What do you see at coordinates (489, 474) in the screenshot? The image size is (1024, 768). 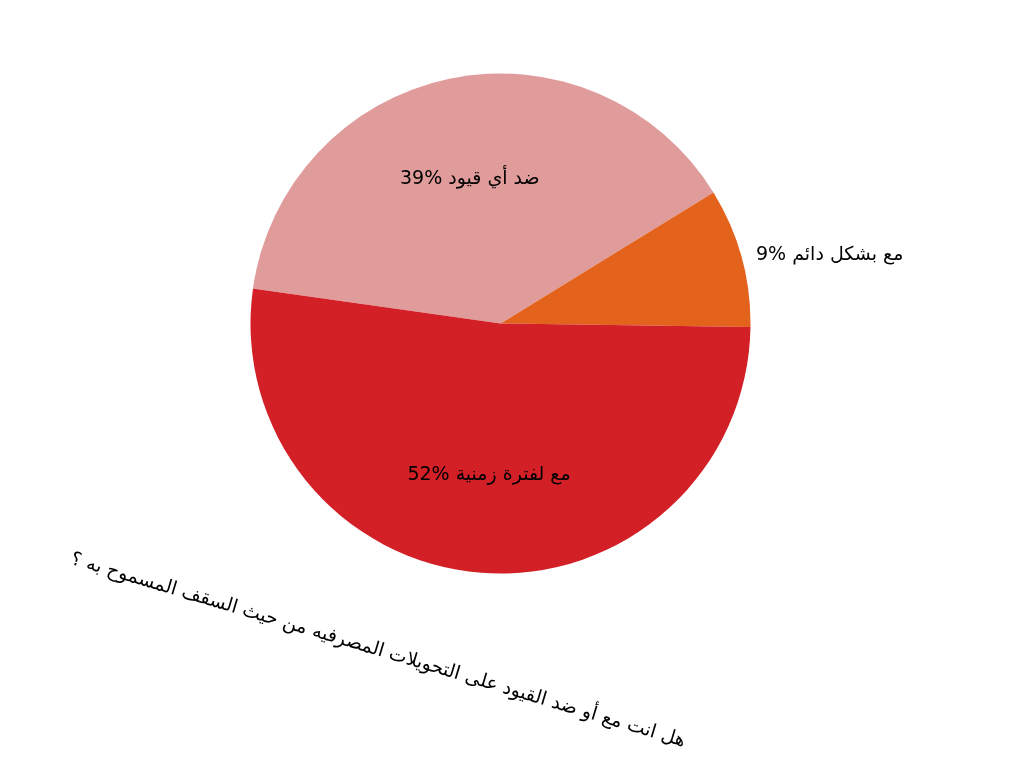 I see `slice-label: 52% مع لفترة زمنية` at bounding box center [489, 474].